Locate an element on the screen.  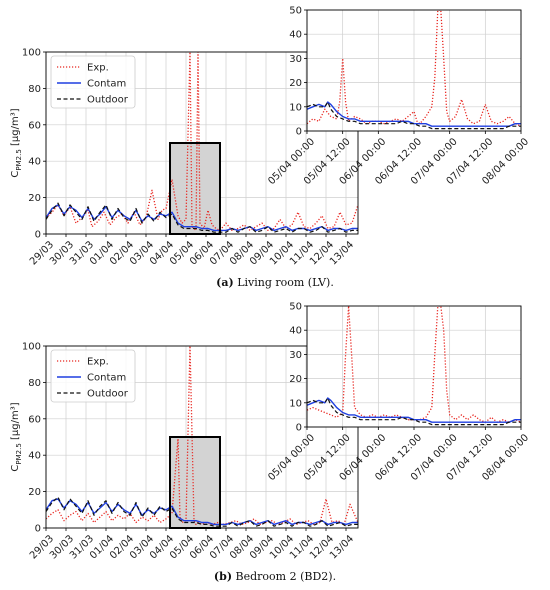
chart-b-inset-ytick-label-3: 30 is located at coordinates (295, 355).